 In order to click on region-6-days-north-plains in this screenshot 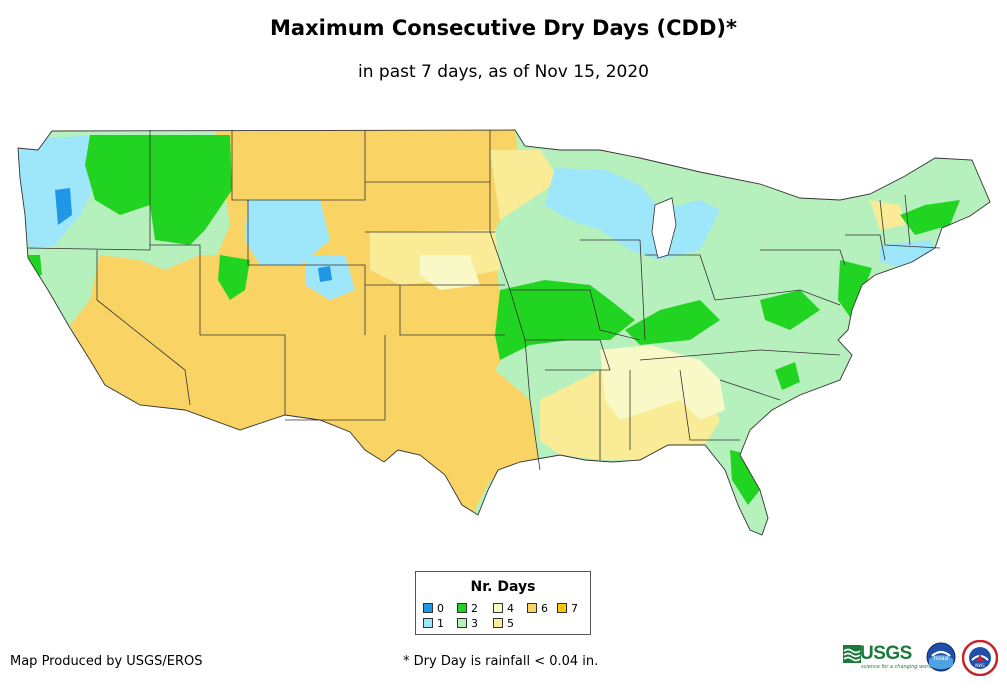, I will do `click(445, 182)`.